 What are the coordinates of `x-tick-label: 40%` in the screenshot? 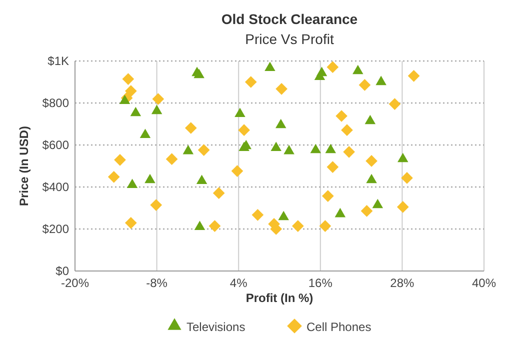 It's located at (484, 283).